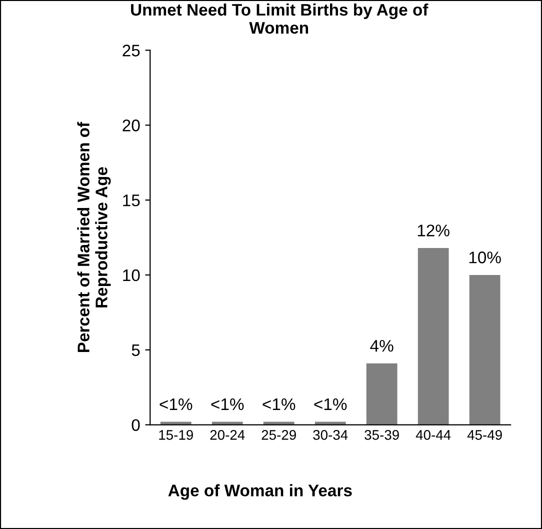  Describe the element at coordinates (136, 350) in the screenshot. I see `y-tick-label: 5` at that location.